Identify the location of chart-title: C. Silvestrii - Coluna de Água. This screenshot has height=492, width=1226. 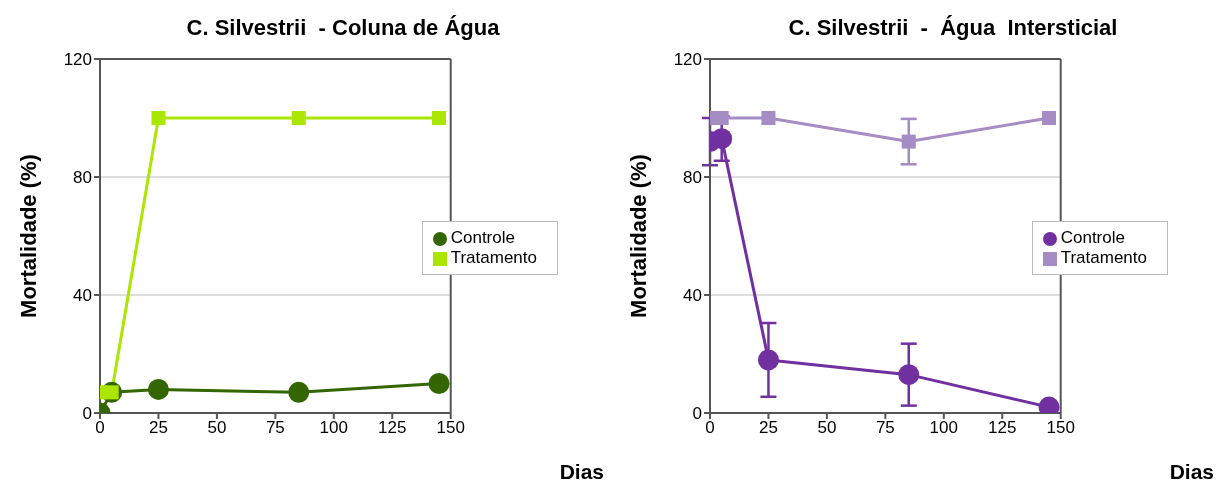
(343, 28).